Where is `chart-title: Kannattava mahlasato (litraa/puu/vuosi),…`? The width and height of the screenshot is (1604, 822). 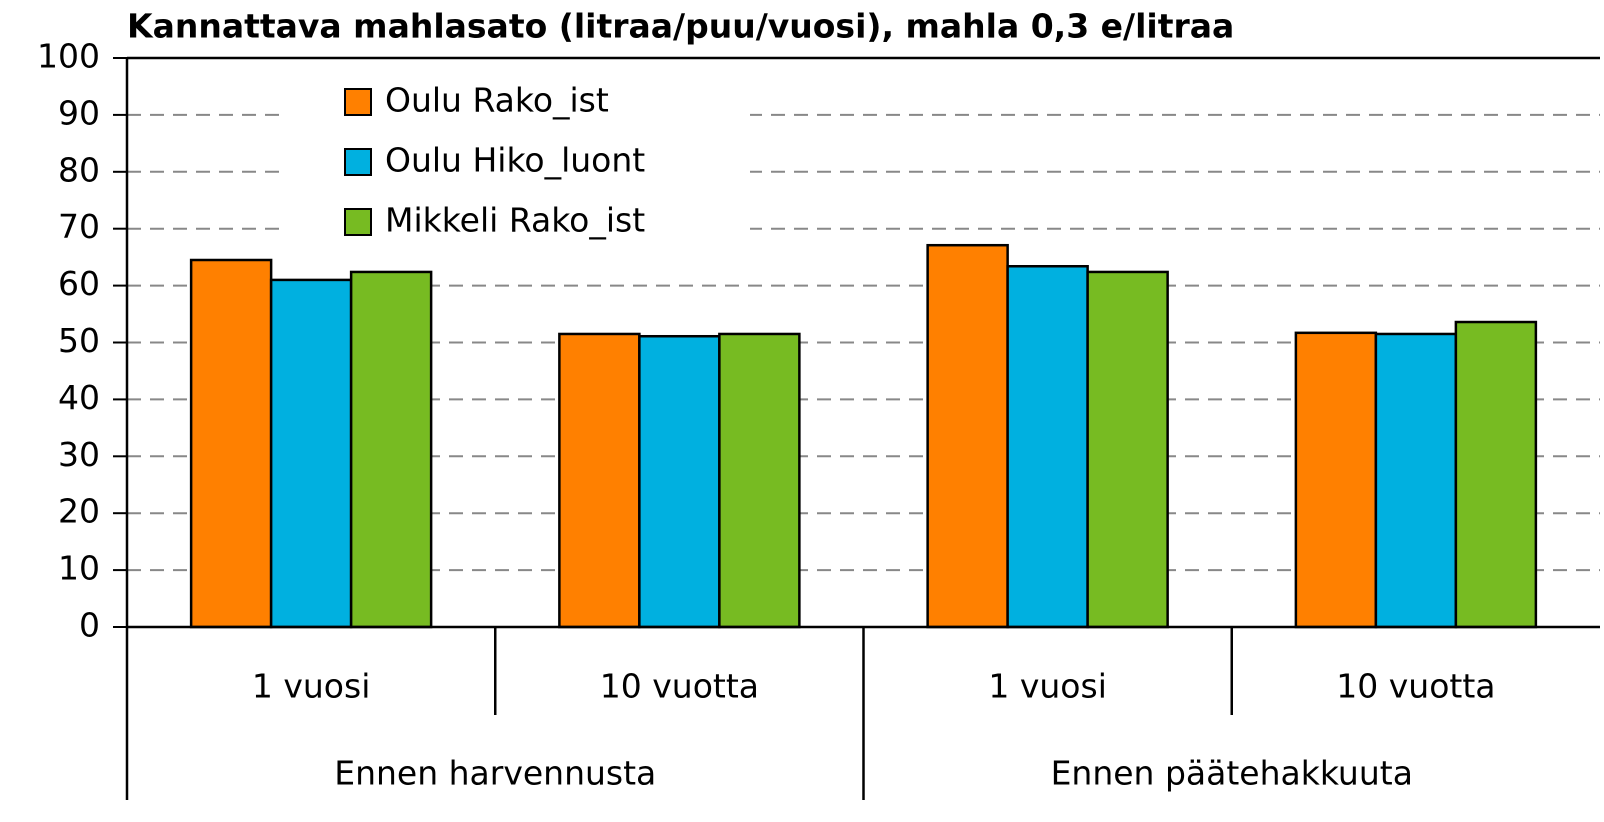 chart-title: Kannattava mahlasato (litraa/puu/vuosi),… is located at coordinates (680, 26).